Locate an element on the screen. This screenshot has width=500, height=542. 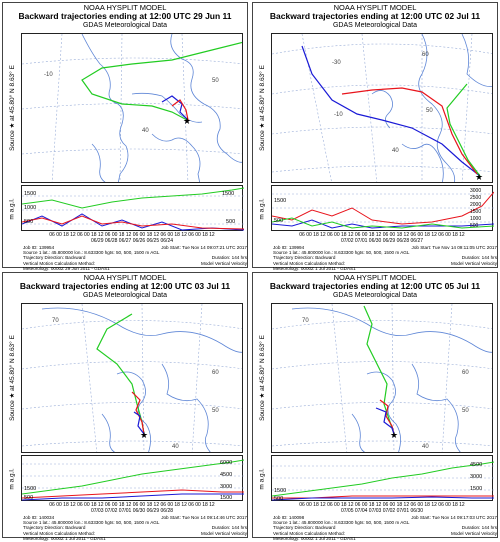
svg-text: 6000 is located at coordinates (226, 463).